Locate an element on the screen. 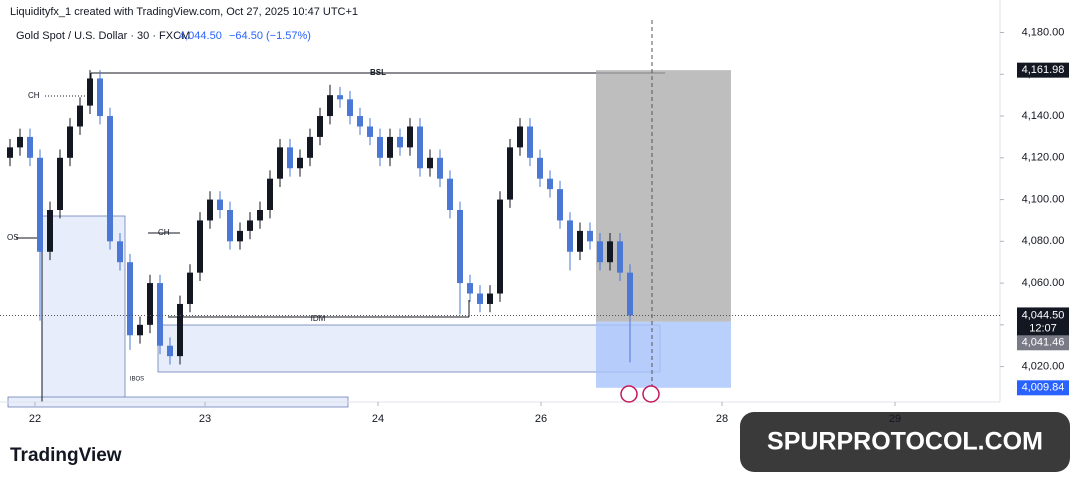  annotation: OS is located at coordinates (13, 237).